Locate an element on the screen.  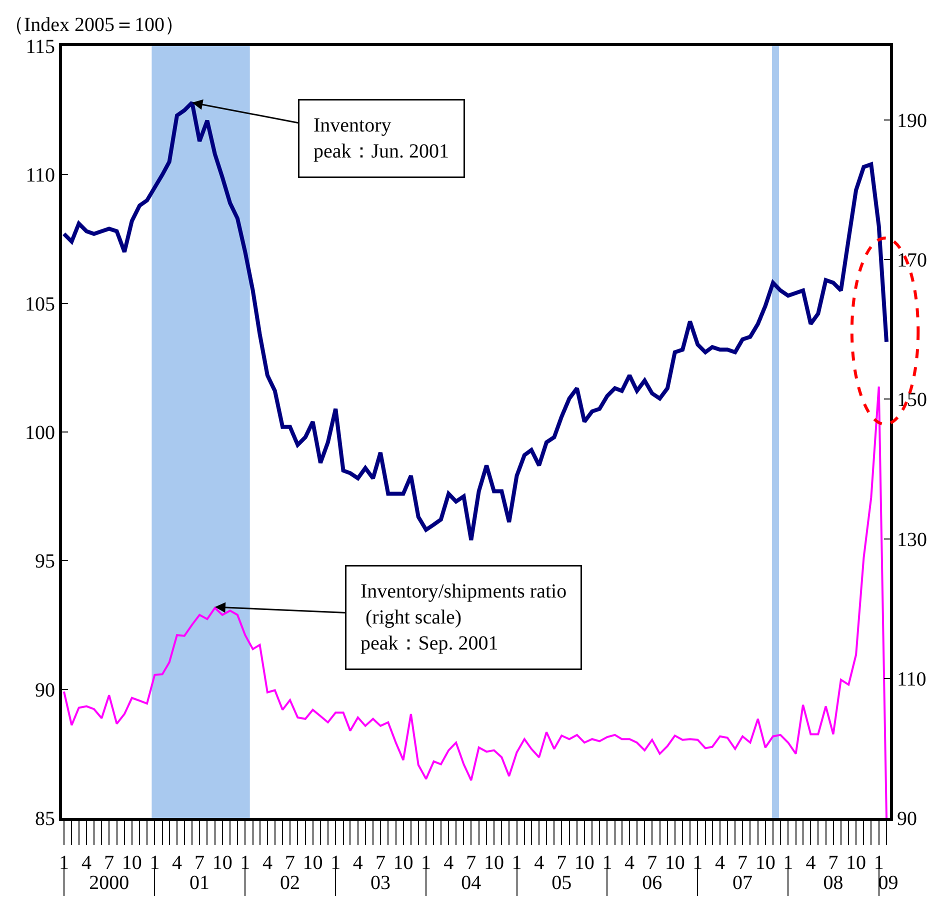
y-tick-label: 95 is located at coordinates (45, 561).